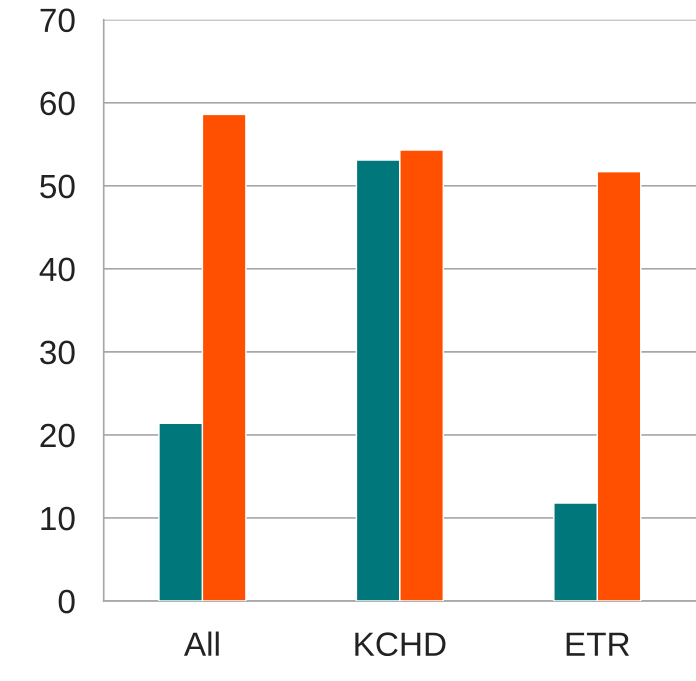 This screenshot has height=681, width=696. What do you see at coordinates (66, 602) in the screenshot?
I see `y-tick-label: 0` at bounding box center [66, 602].